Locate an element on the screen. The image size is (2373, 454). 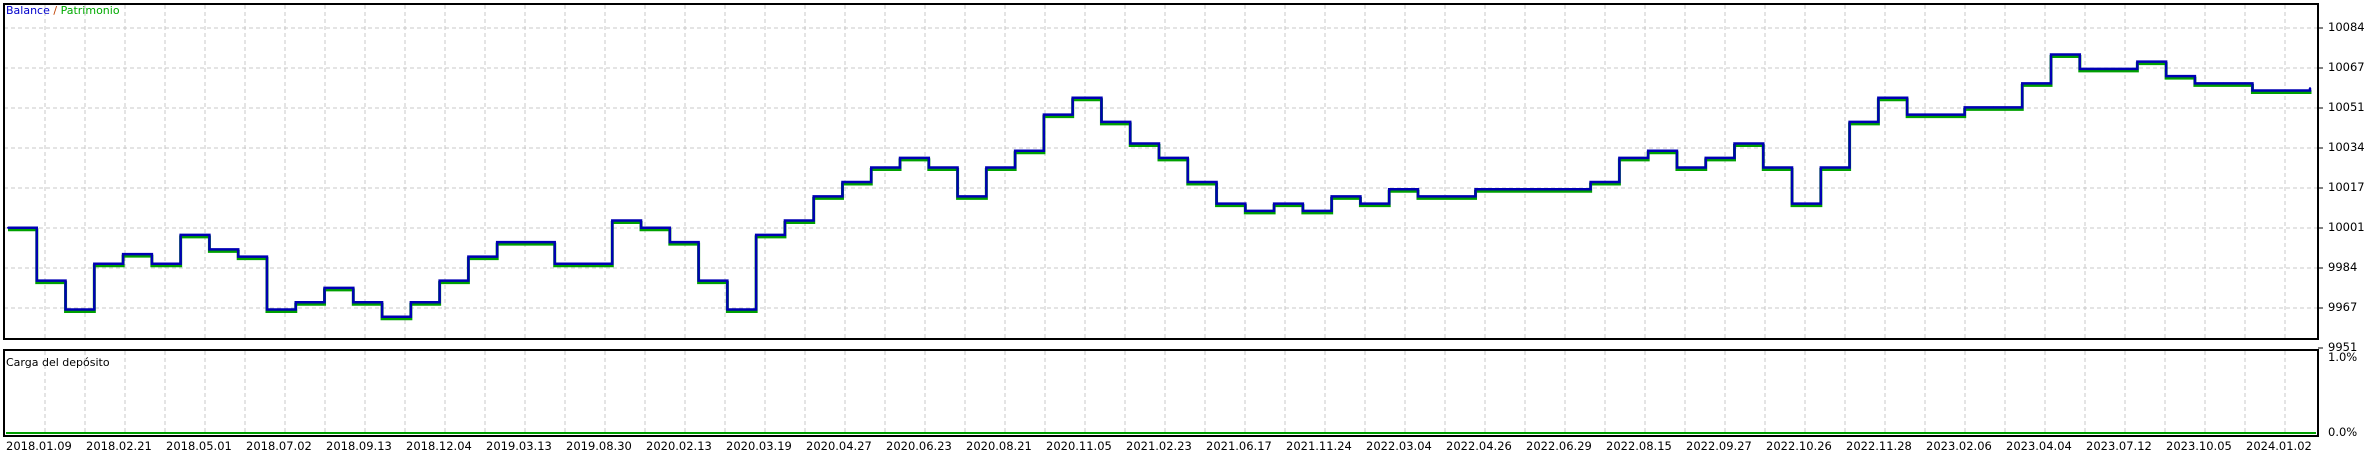
load-tick-label: 1.0% is located at coordinates (2343, 357).